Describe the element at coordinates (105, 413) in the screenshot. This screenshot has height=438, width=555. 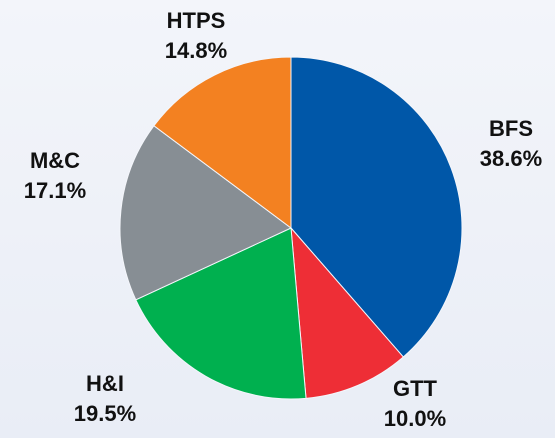
I see `slice-value-label: 19.5%` at that location.